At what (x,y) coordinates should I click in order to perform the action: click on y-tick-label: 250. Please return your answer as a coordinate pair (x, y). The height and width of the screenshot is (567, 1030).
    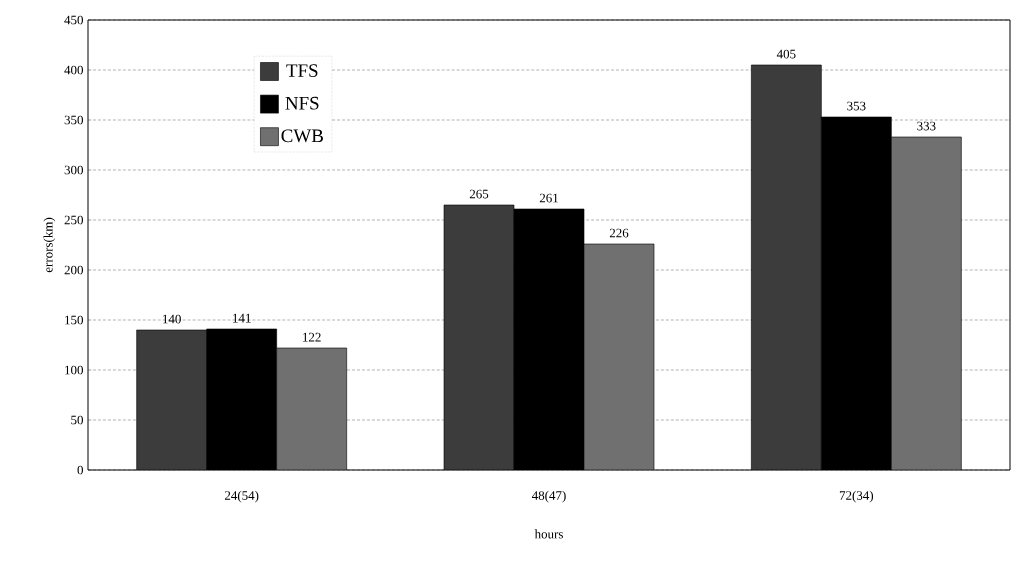
    Looking at the image, I should click on (73, 220).